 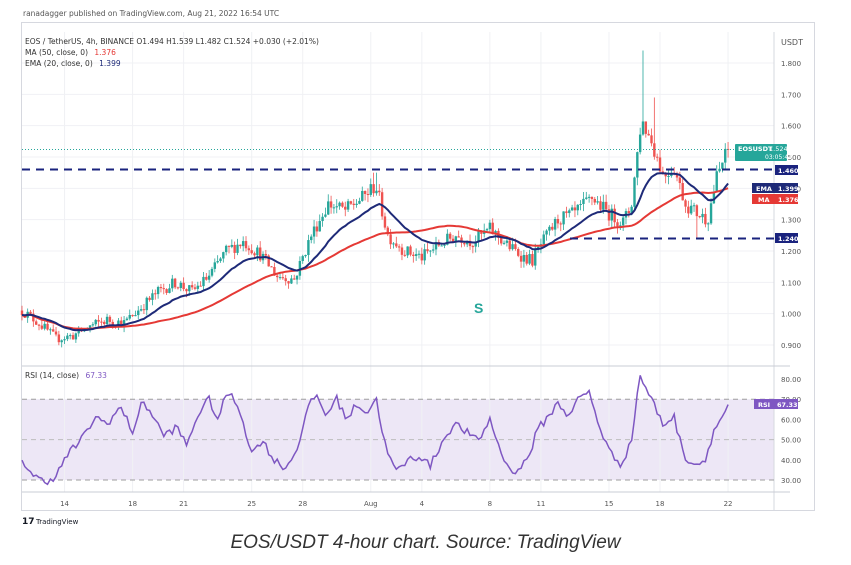 I want to click on ema-badge-label-bg, so click(x=763, y=188).